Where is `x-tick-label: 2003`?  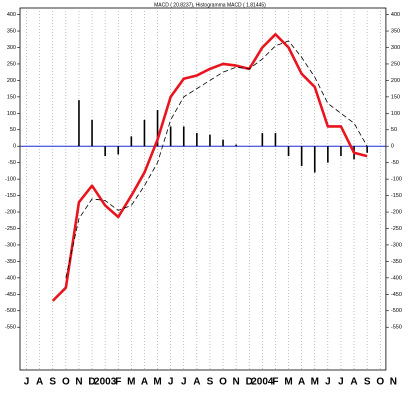
x-tick-label: 2003 is located at coordinates (105, 382).